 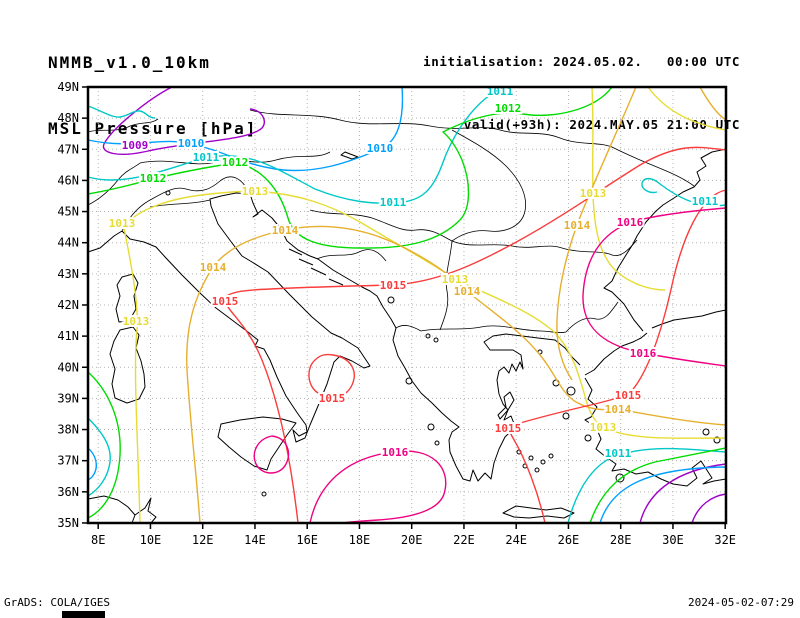 What do you see at coordinates (151, 540) in the screenshot?
I see `x-tick-label: 10E` at bounding box center [151, 540].